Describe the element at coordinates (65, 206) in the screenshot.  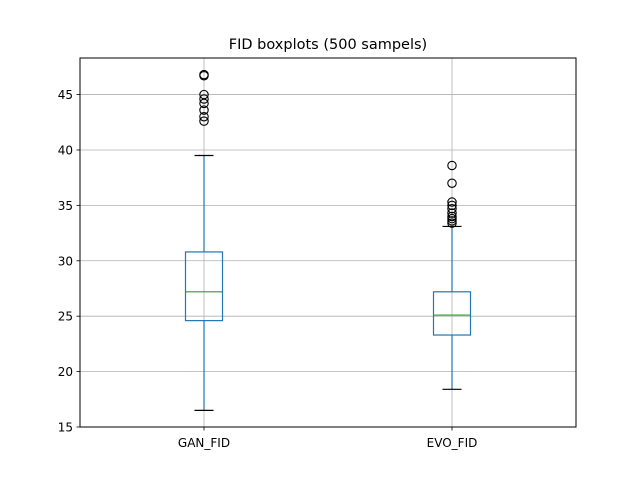
I see `y-tick-label: 35` at that location.